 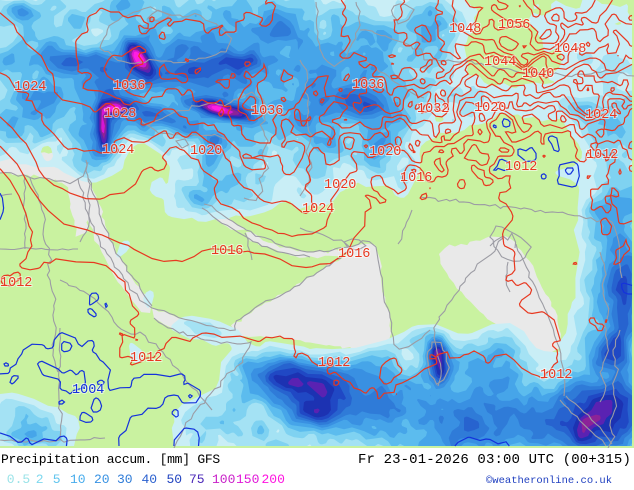 What do you see at coordinates (18, 479) in the screenshot?
I see `svg-text: 0.5` at bounding box center [18, 479].